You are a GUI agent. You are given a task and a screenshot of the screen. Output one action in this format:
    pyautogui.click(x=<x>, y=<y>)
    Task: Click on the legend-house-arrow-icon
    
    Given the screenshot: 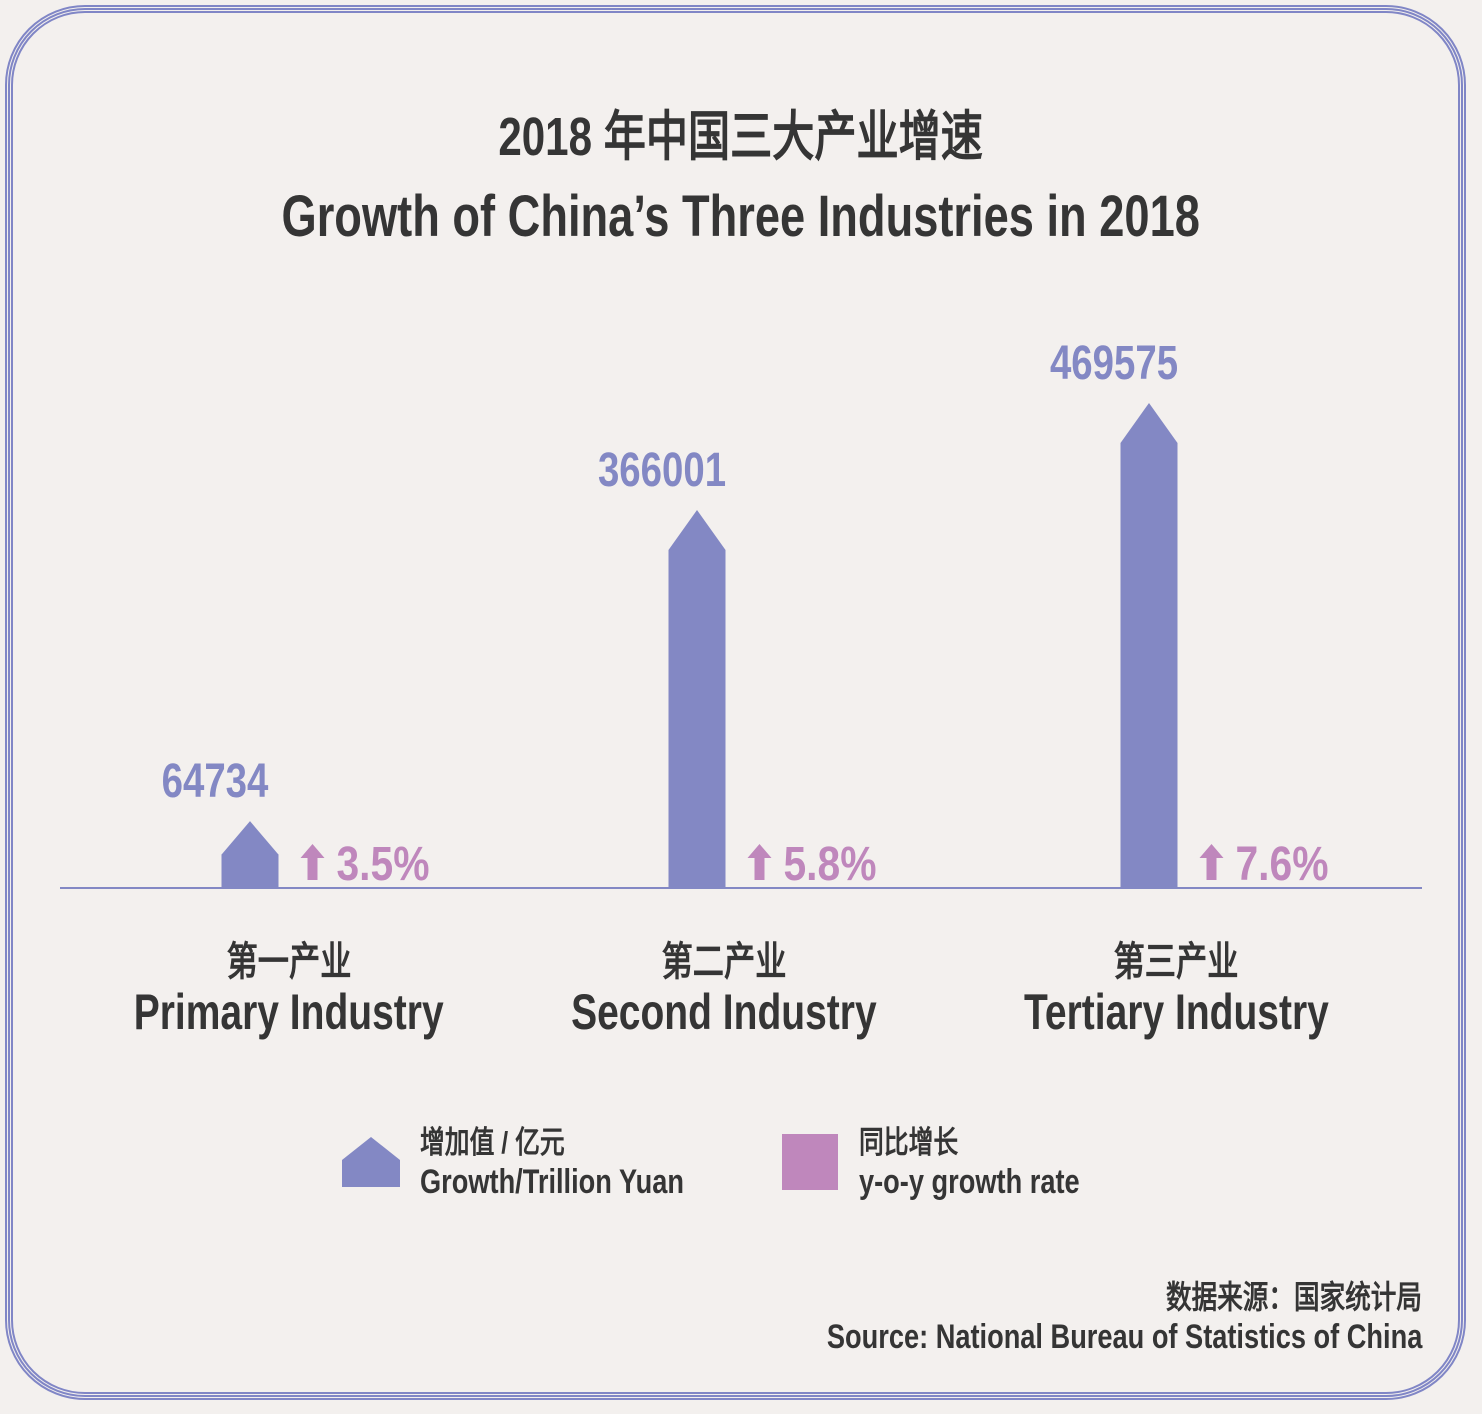 What is the action you would take?
    pyautogui.click(x=371, y=1162)
    